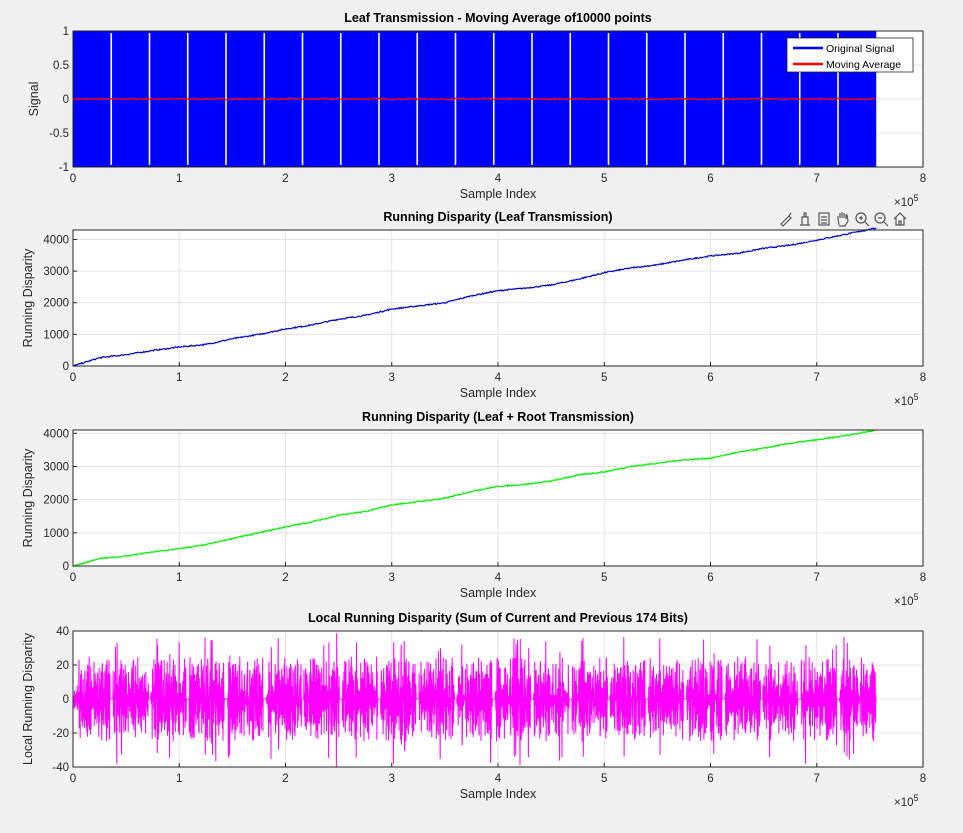 The height and width of the screenshot is (833, 963). Describe the element at coordinates (62, 632) in the screenshot. I see `y-tick-label: 40` at that location.